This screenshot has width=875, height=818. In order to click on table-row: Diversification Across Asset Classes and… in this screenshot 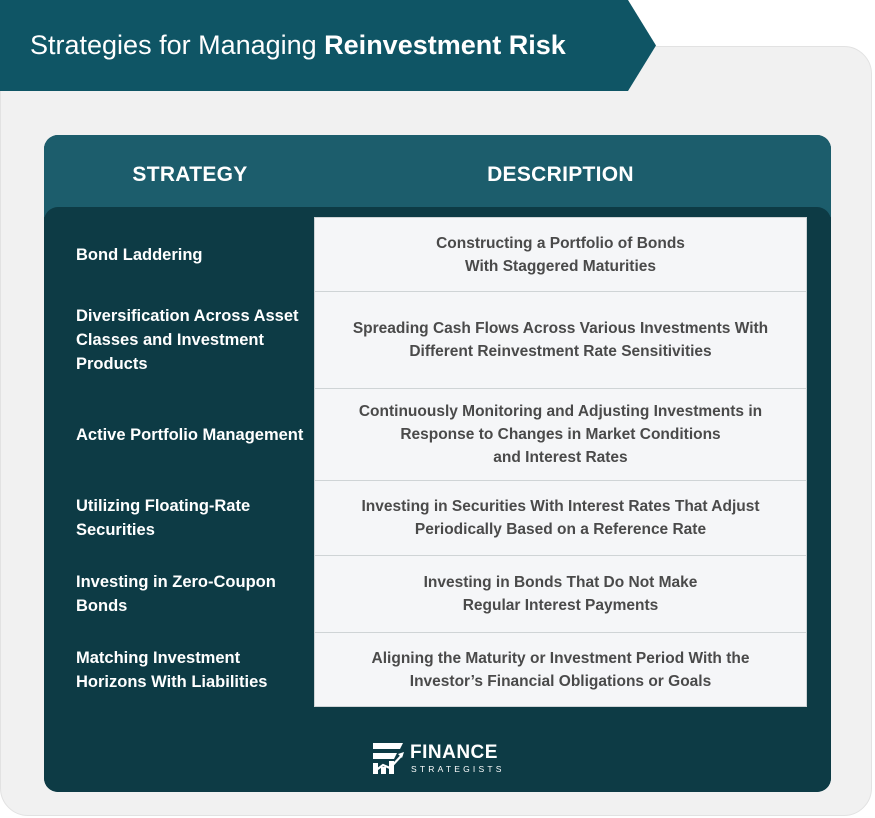, I will do `click(437, 340)`.